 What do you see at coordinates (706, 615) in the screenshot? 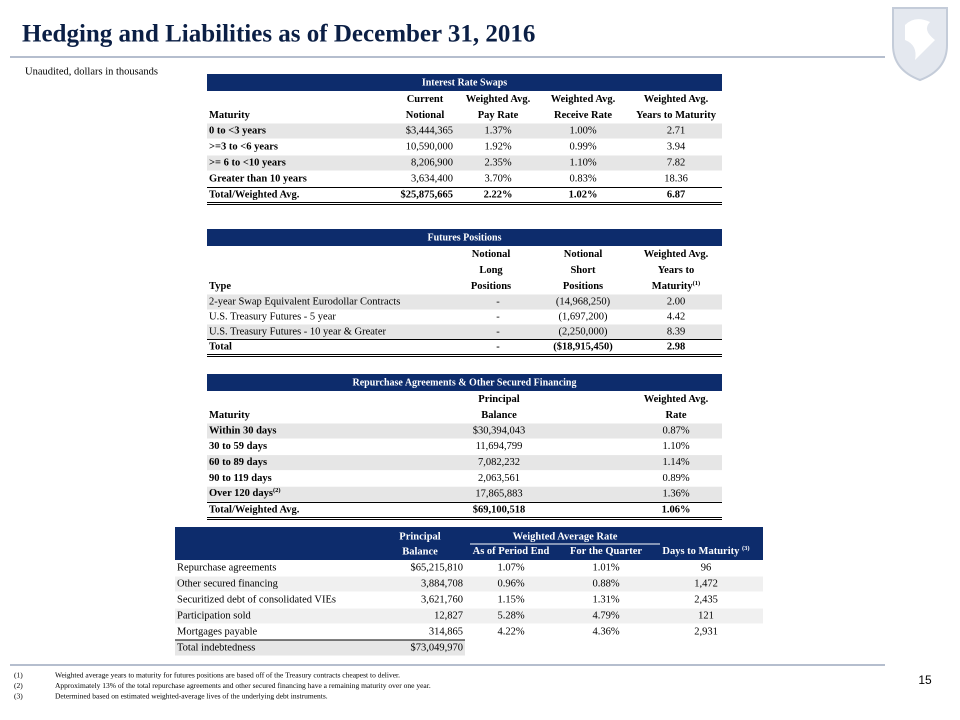
I see `table-cell: 121` at bounding box center [706, 615].